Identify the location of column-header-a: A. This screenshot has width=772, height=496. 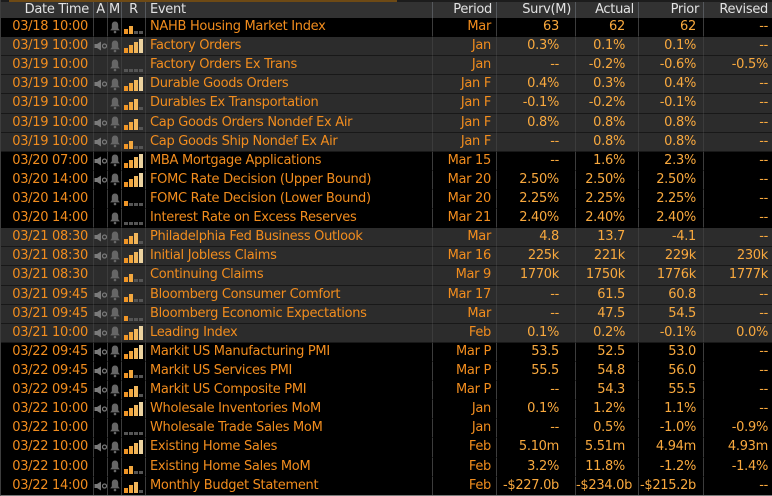
(101, 10).